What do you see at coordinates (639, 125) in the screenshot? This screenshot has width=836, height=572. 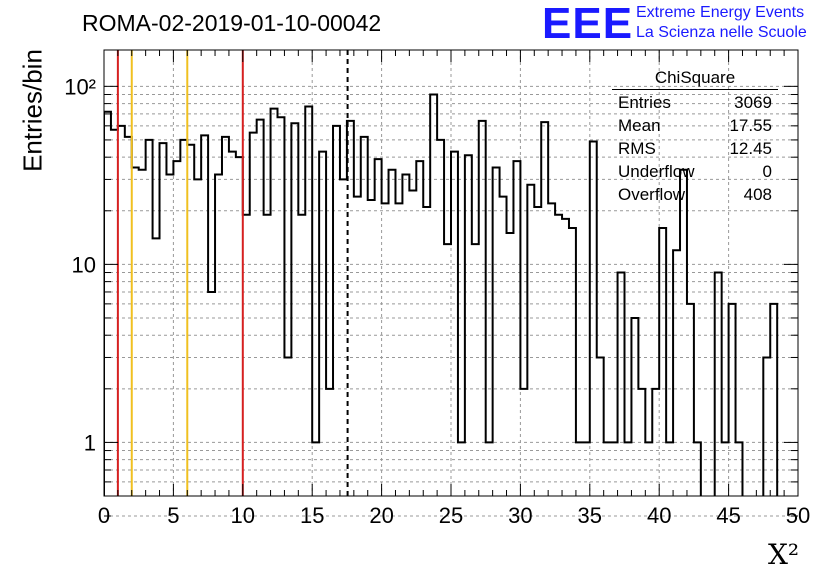 I see `stats-label: Mean` at bounding box center [639, 125].